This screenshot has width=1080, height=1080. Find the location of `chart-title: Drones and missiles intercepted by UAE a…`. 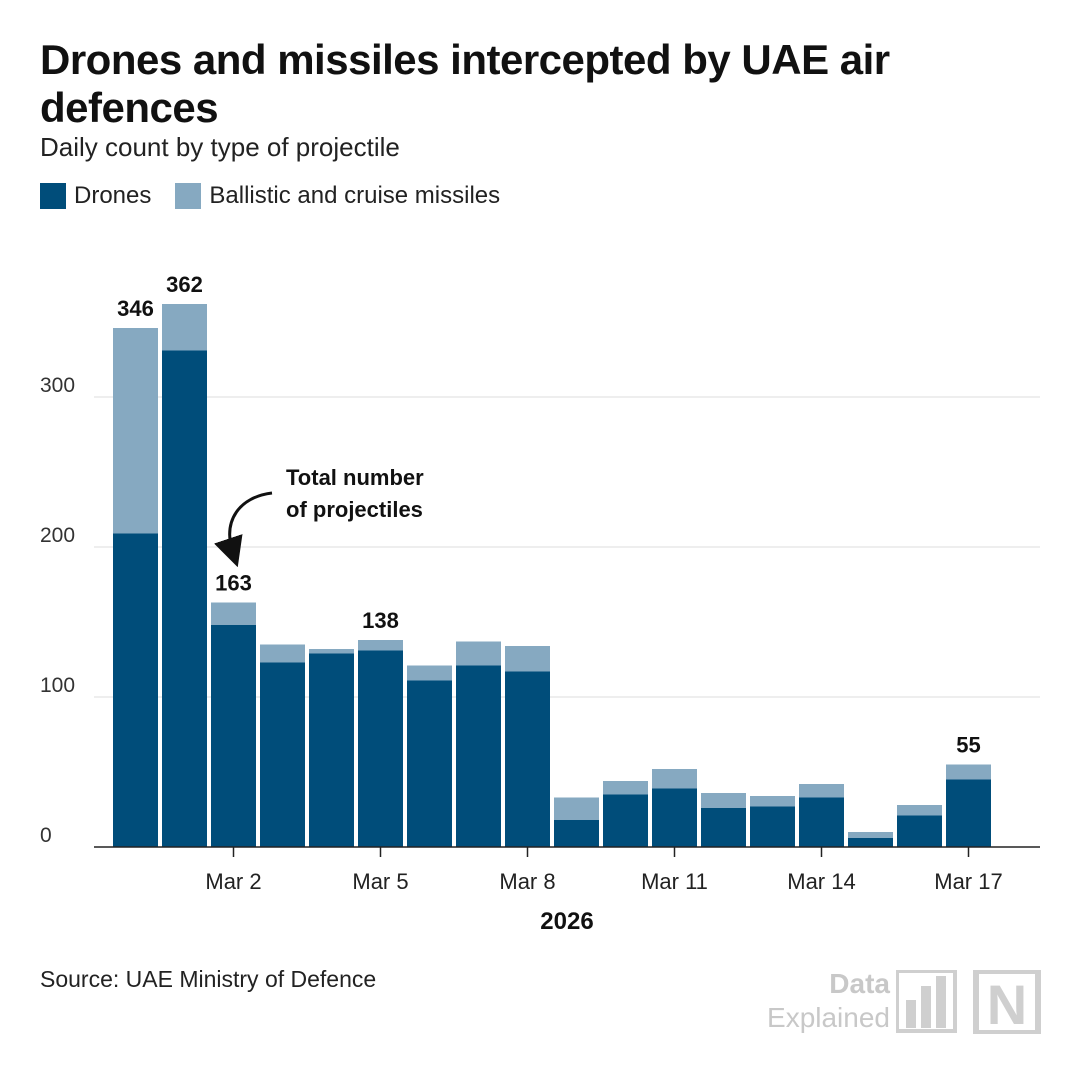

chart-title: Drones and missiles intercepted by UAE a… is located at coordinates (465, 83).